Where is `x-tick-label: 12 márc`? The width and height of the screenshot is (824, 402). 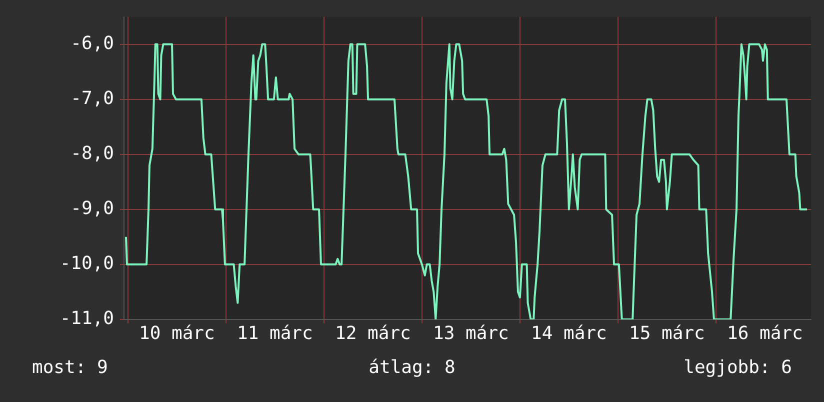
x-tick-label: 12 márc is located at coordinates (373, 333).